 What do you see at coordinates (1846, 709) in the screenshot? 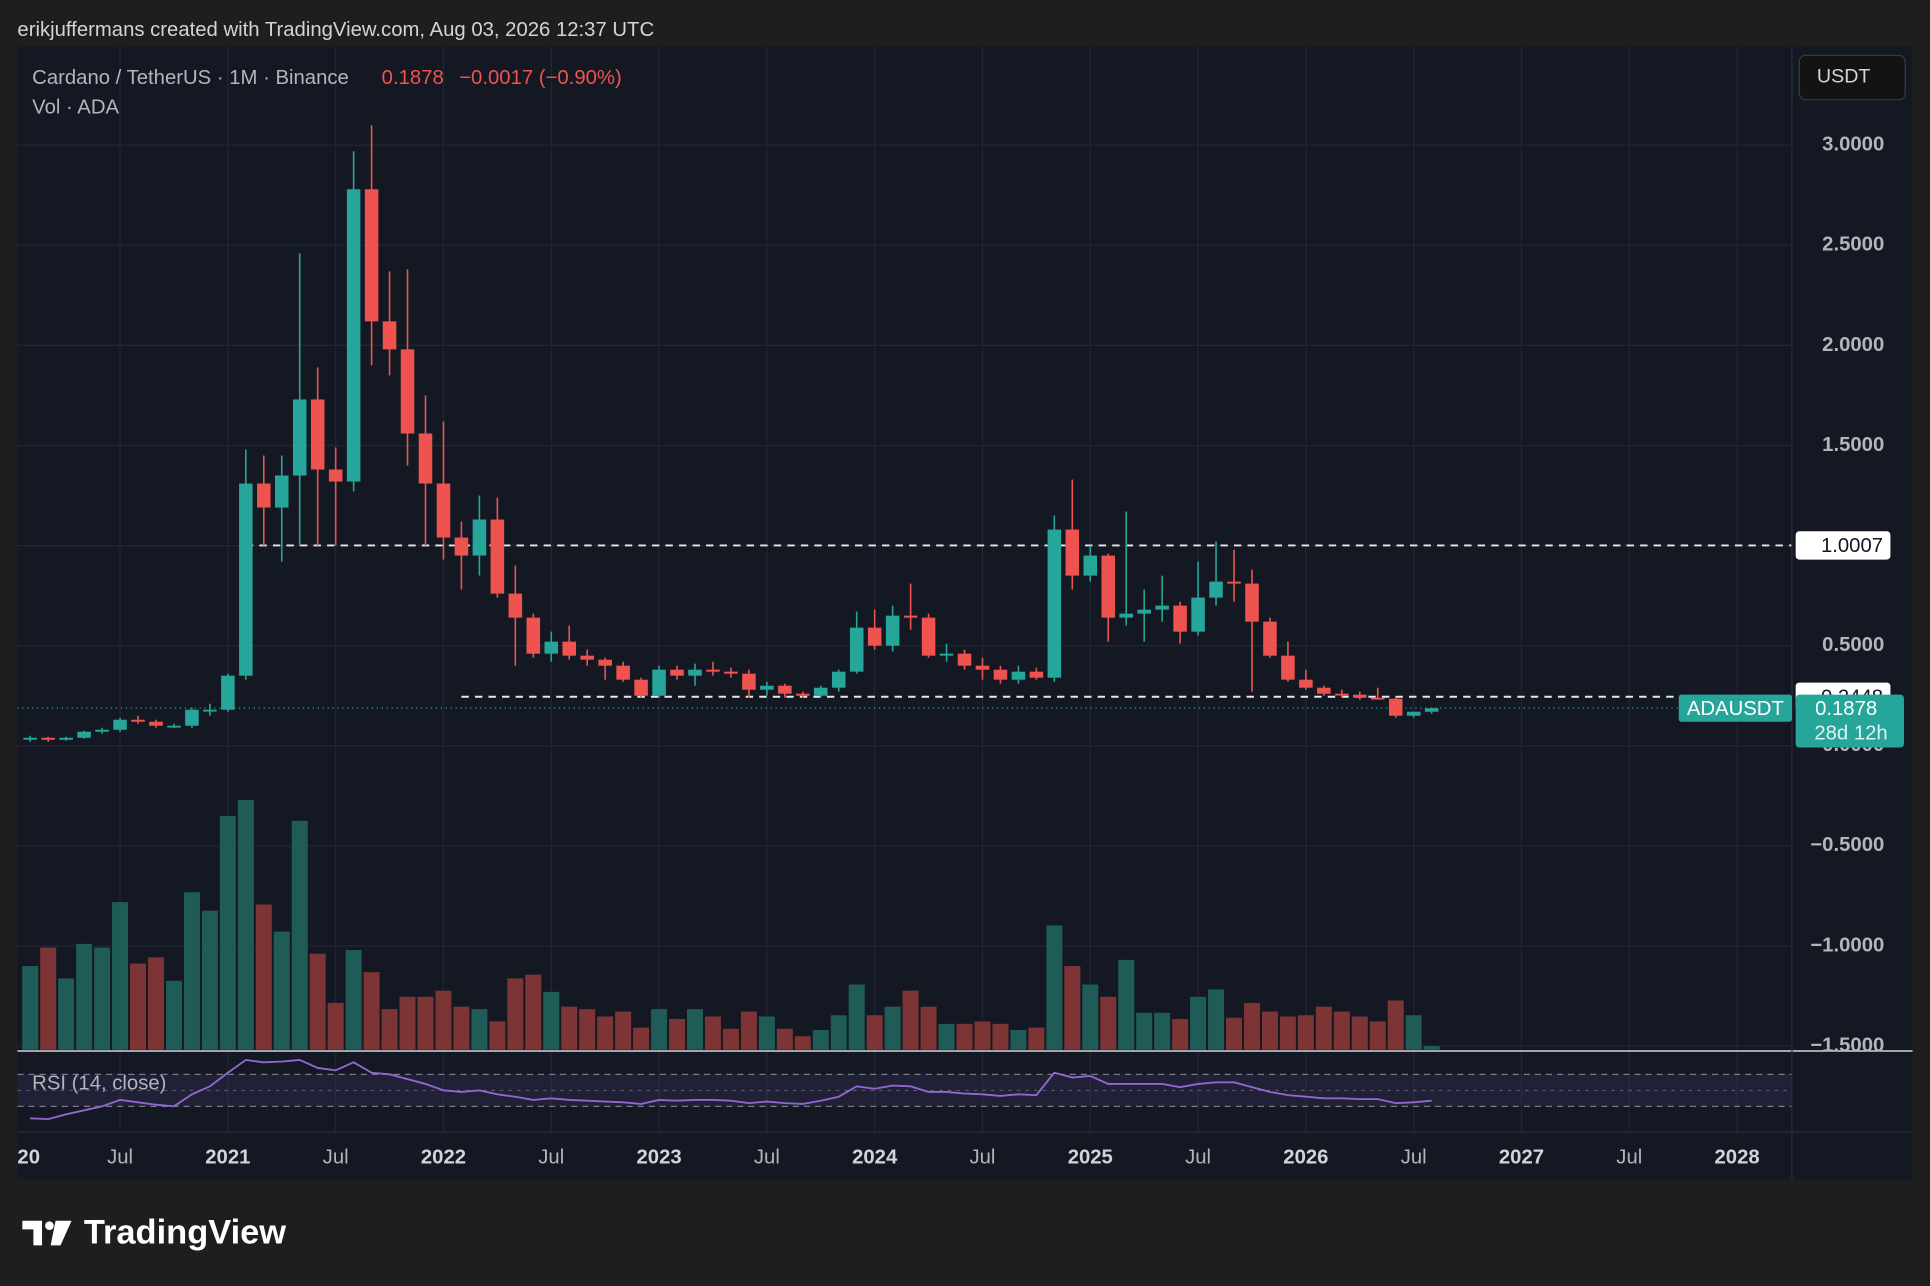
I see `last-price-axis-label: 0.1878` at bounding box center [1846, 709].